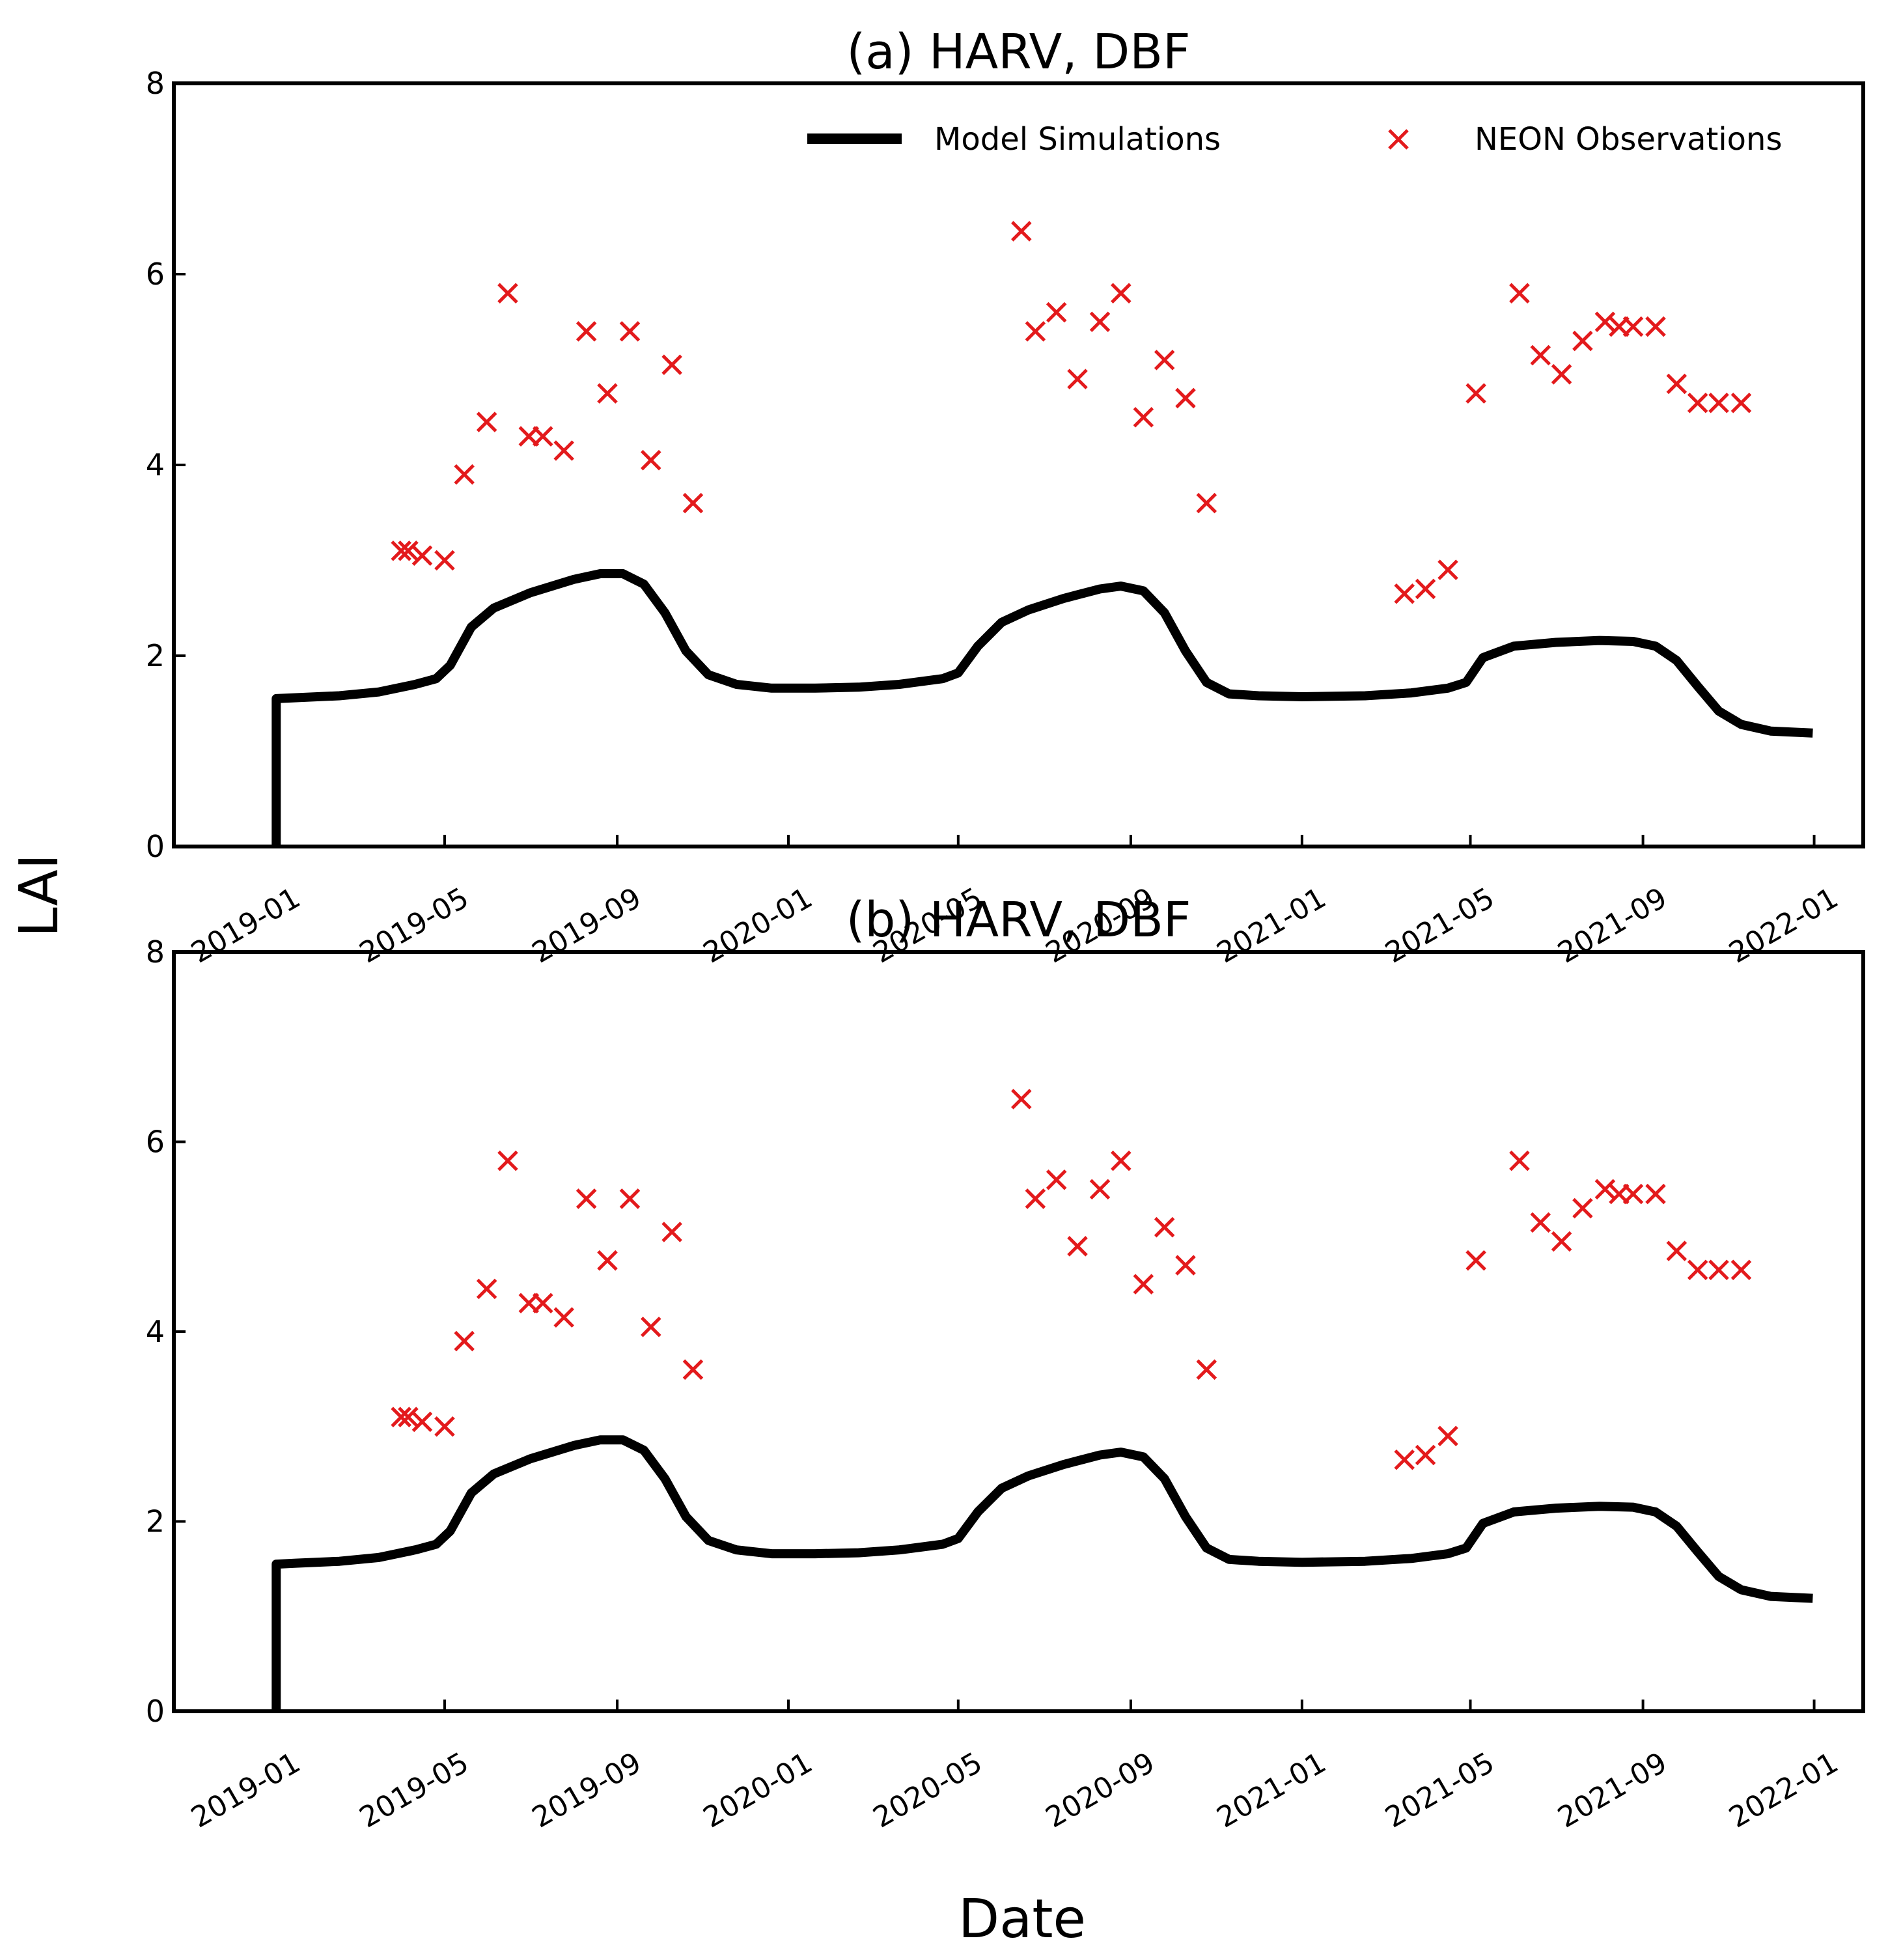  I want to click on y-tick-label: 8, so click(155, 952).